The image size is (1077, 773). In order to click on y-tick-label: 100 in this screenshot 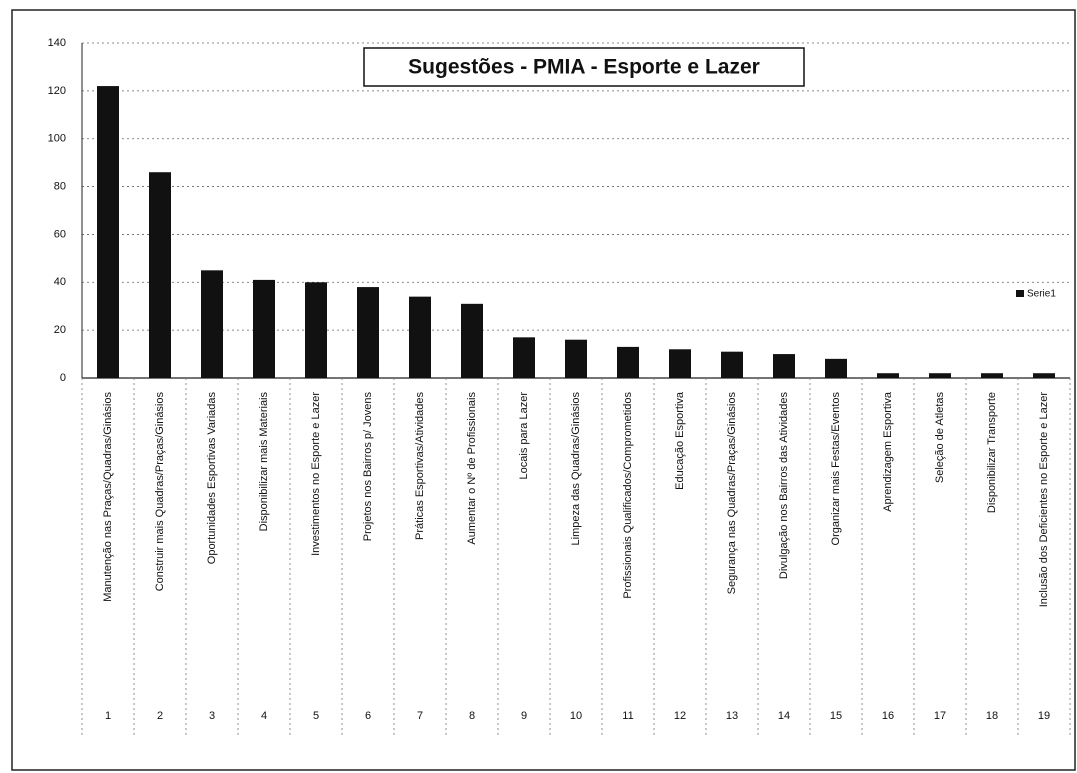, I will do `click(57, 139)`.